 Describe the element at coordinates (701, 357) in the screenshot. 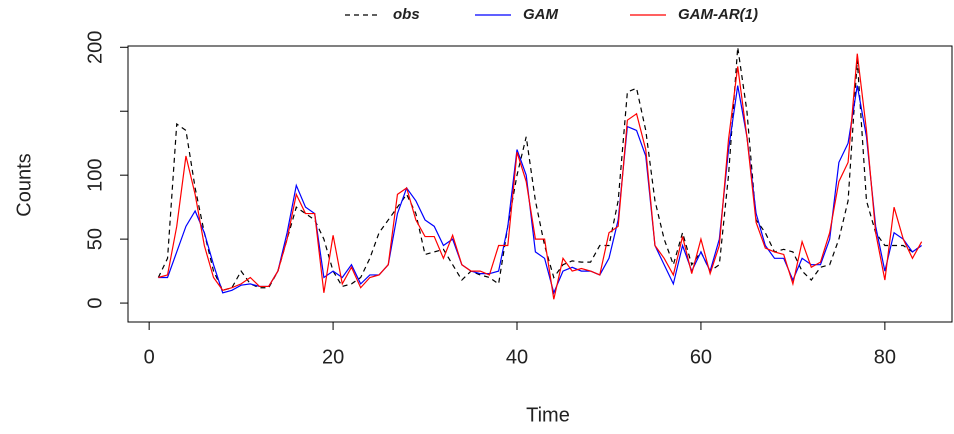

I see `x-tick-label: 60` at that location.